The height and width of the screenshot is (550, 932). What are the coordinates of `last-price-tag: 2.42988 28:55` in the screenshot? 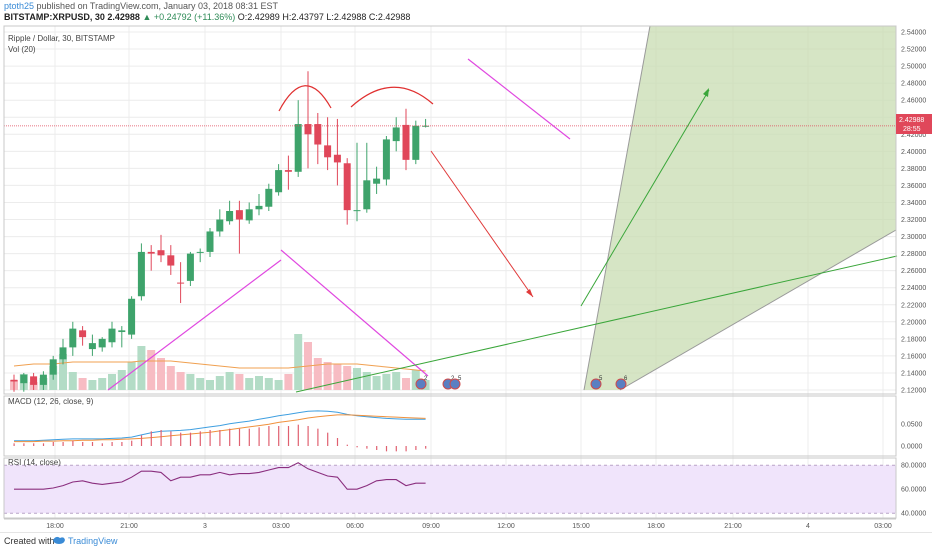 It's located at (914, 124).